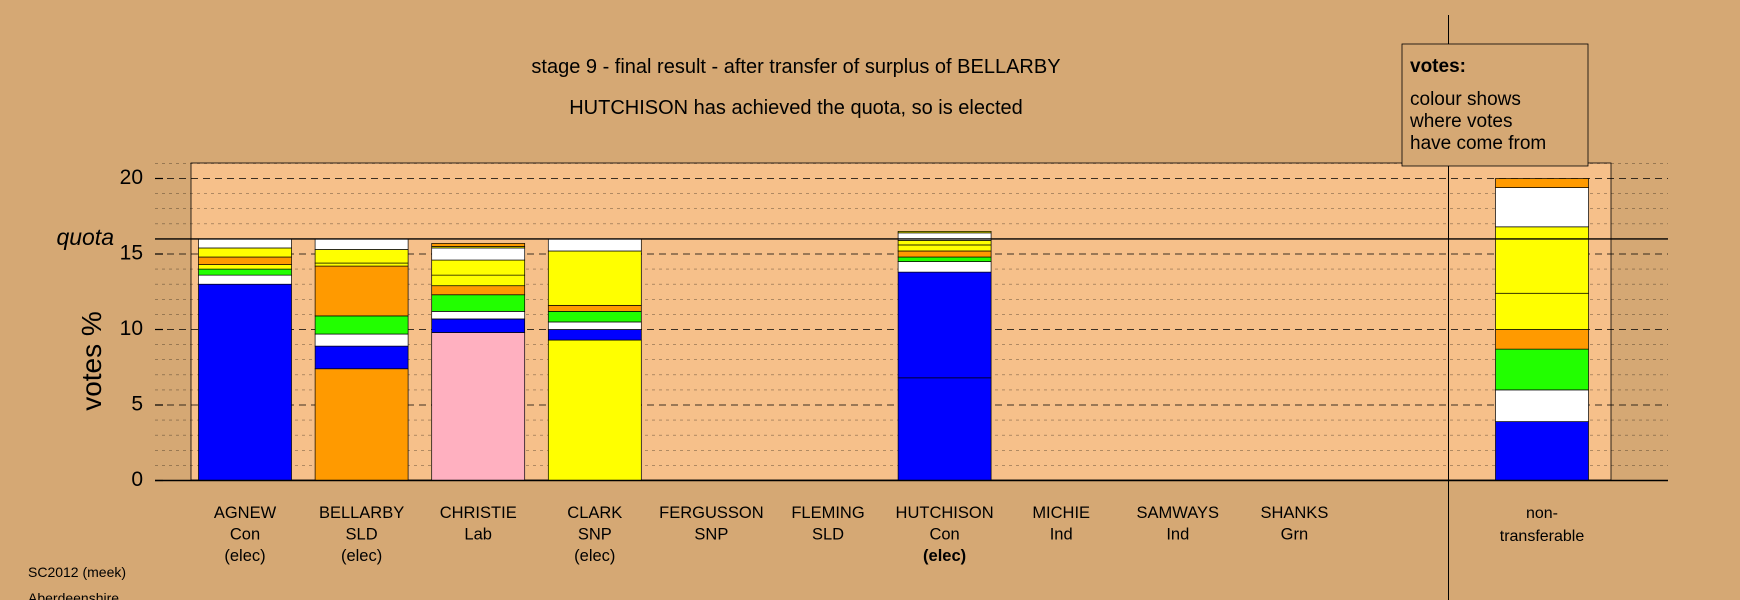  What do you see at coordinates (85, 237) in the screenshot?
I see `quota-label: quota` at bounding box center [85, 237].